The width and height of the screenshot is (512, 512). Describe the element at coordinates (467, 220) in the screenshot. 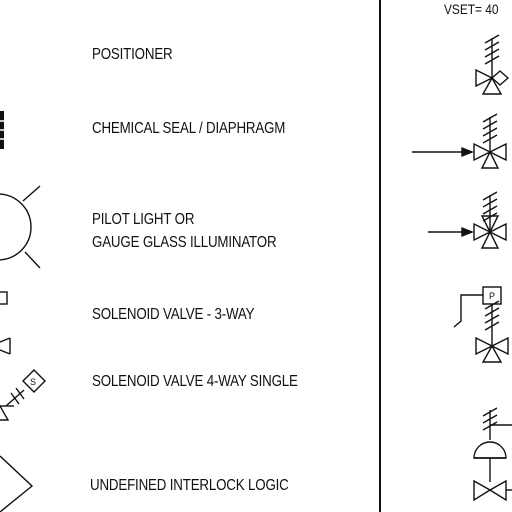

I see `valve-4-port-icon` at that location.